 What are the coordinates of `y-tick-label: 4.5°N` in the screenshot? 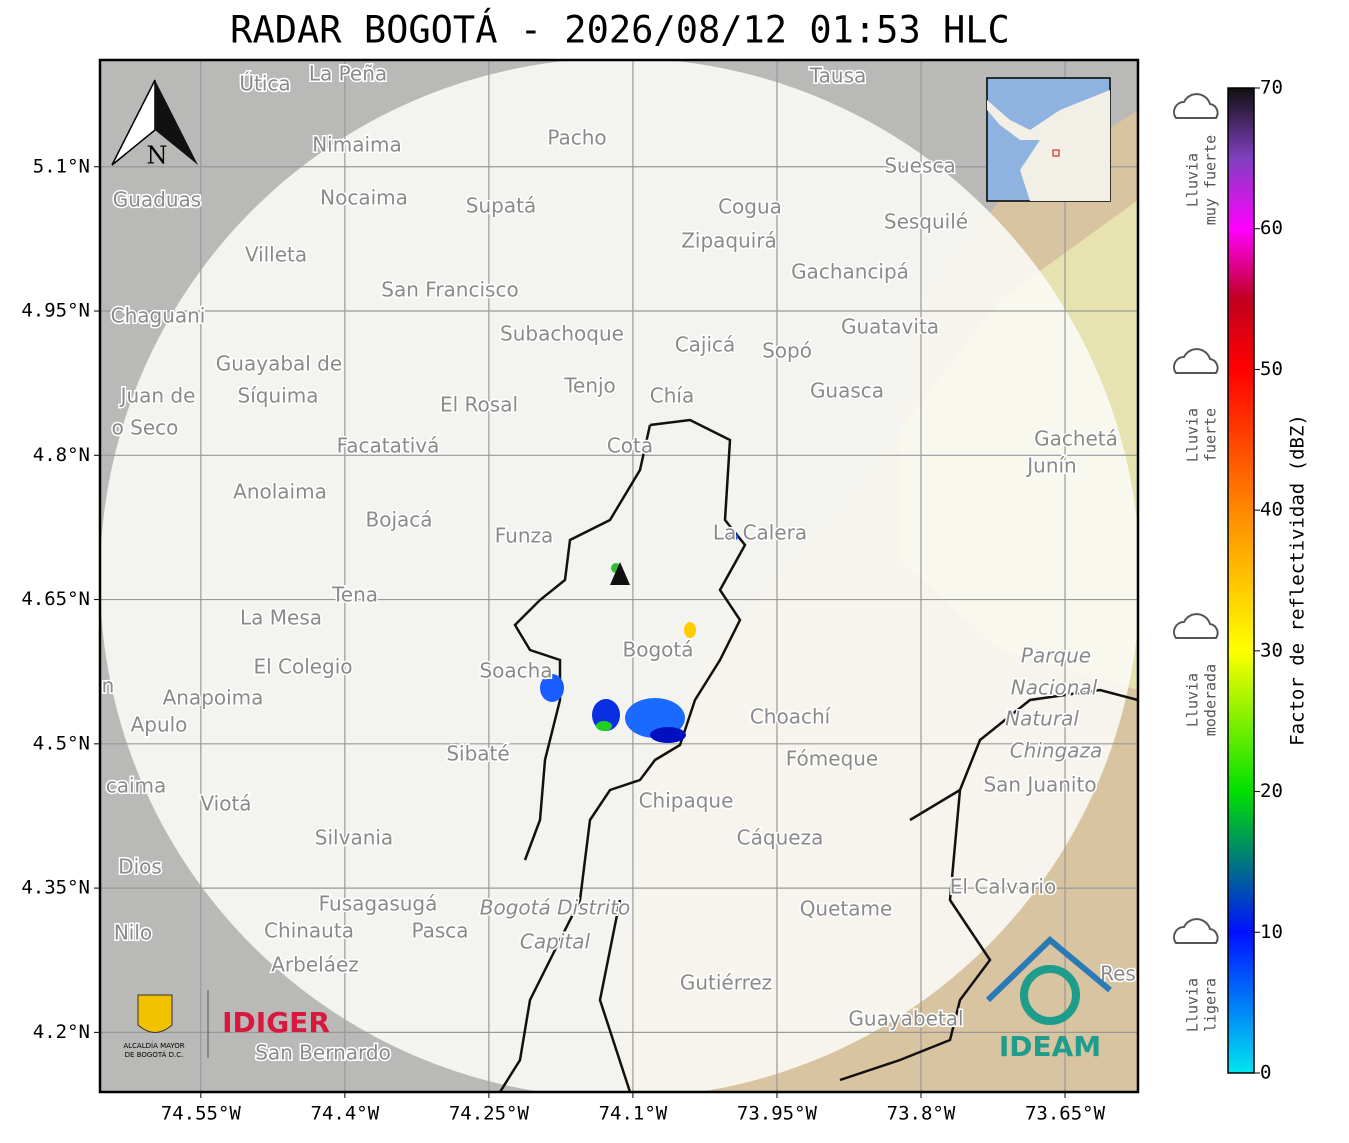 It's located at (61, 743).